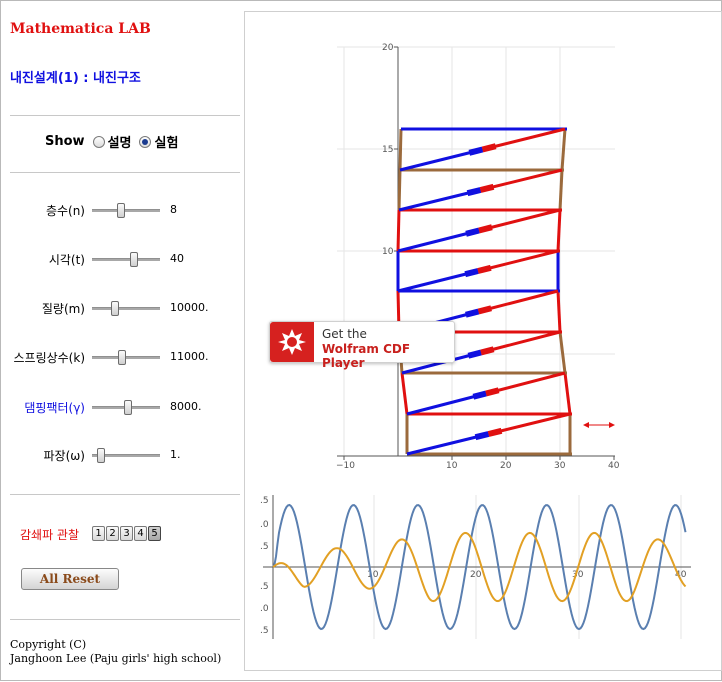 Image resolution: width=722 pixels, height=682 pixels. Describe the element at coordinates (70, 579) in the screenshot. I see `all-reset-button: All Reset` at that location.